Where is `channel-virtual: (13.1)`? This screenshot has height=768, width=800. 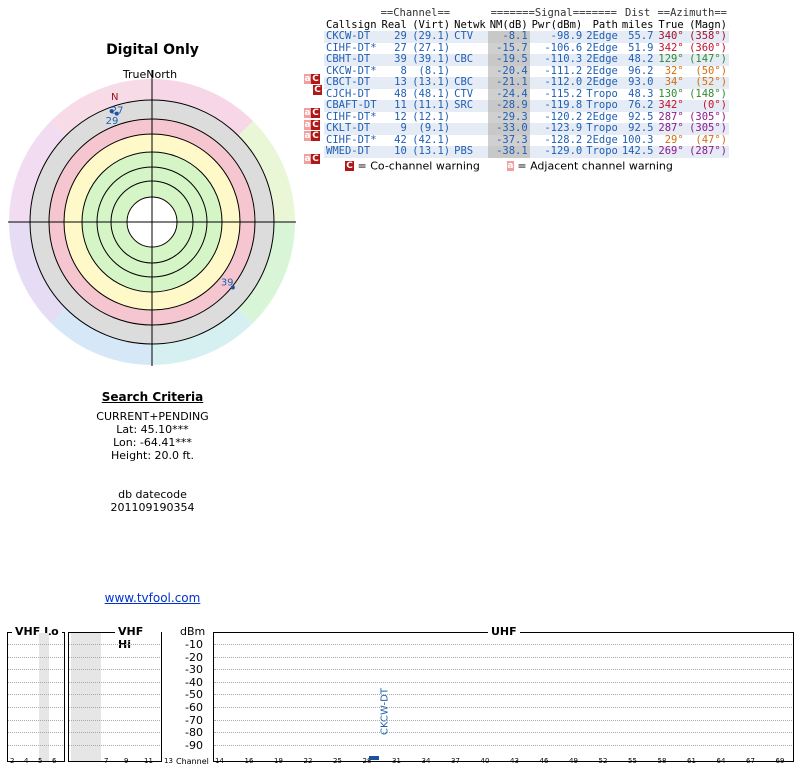 channel-virtual: (13.1) is located at coordinates (430, 151).